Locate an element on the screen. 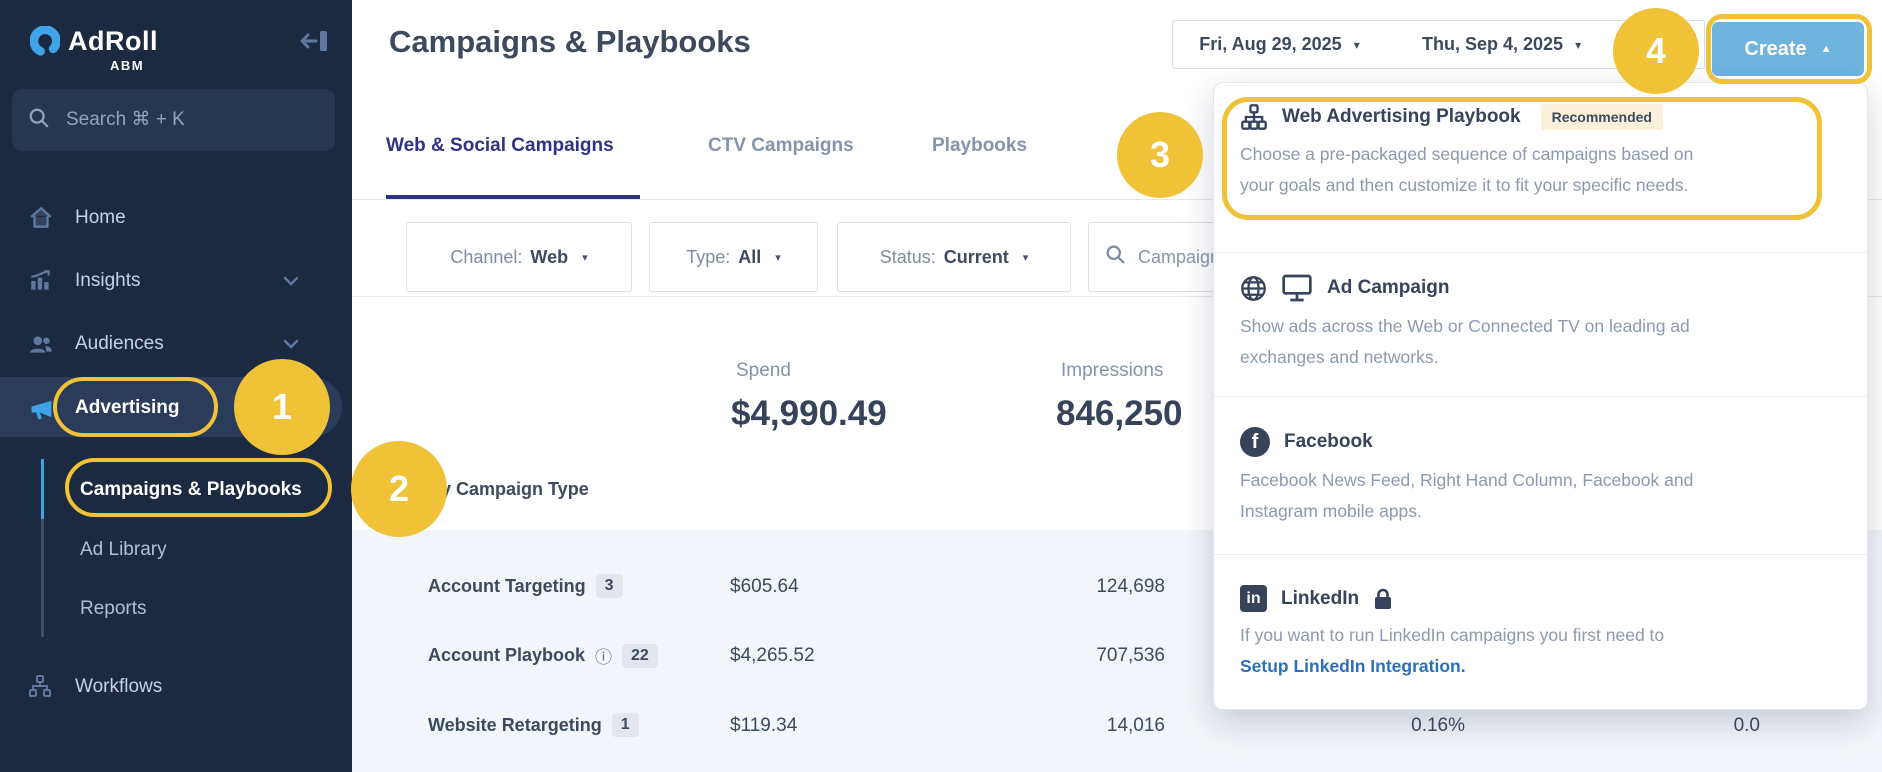  date-range-end: Thu, Sep 4, 2025 ▾ is located at coordinates (1545, 44).